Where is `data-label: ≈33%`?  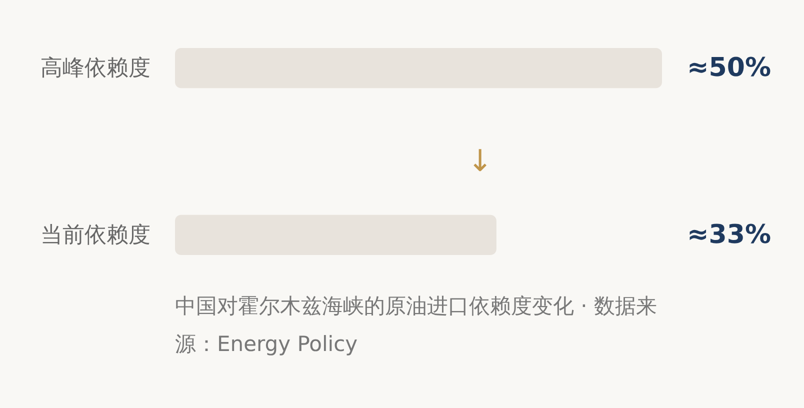
data-label: ≈33% is located at coordinates (729, 235).